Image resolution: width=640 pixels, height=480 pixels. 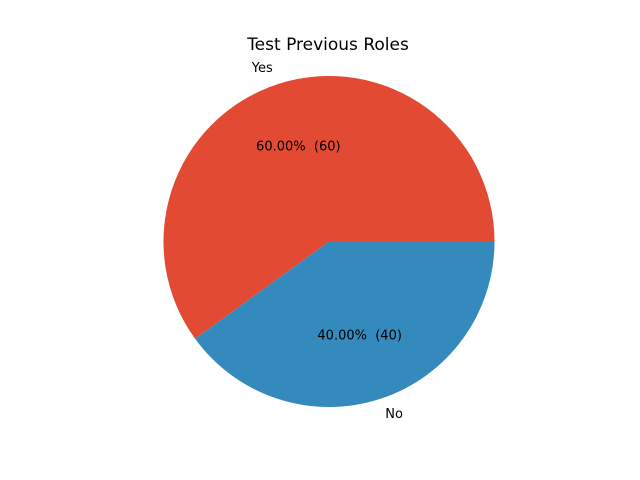 What do you see at coordinates (327, 45) in the screenshot?
I see `chart-title: Test Previous Roles` at bounding box center [327, 45].